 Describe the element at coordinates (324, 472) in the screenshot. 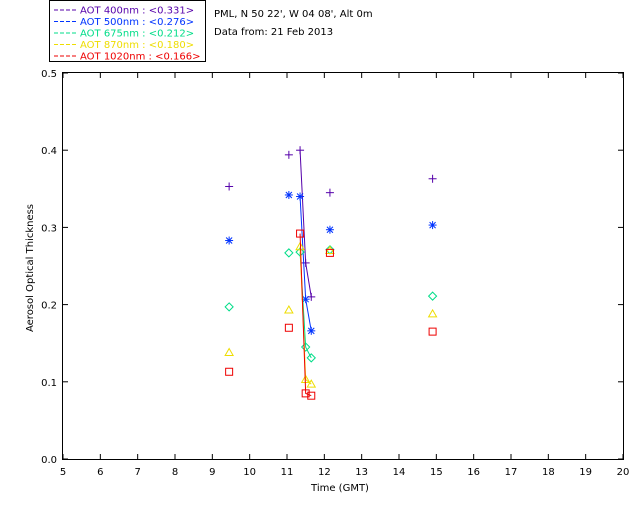

I see `x-tick-label: 12` at that location.